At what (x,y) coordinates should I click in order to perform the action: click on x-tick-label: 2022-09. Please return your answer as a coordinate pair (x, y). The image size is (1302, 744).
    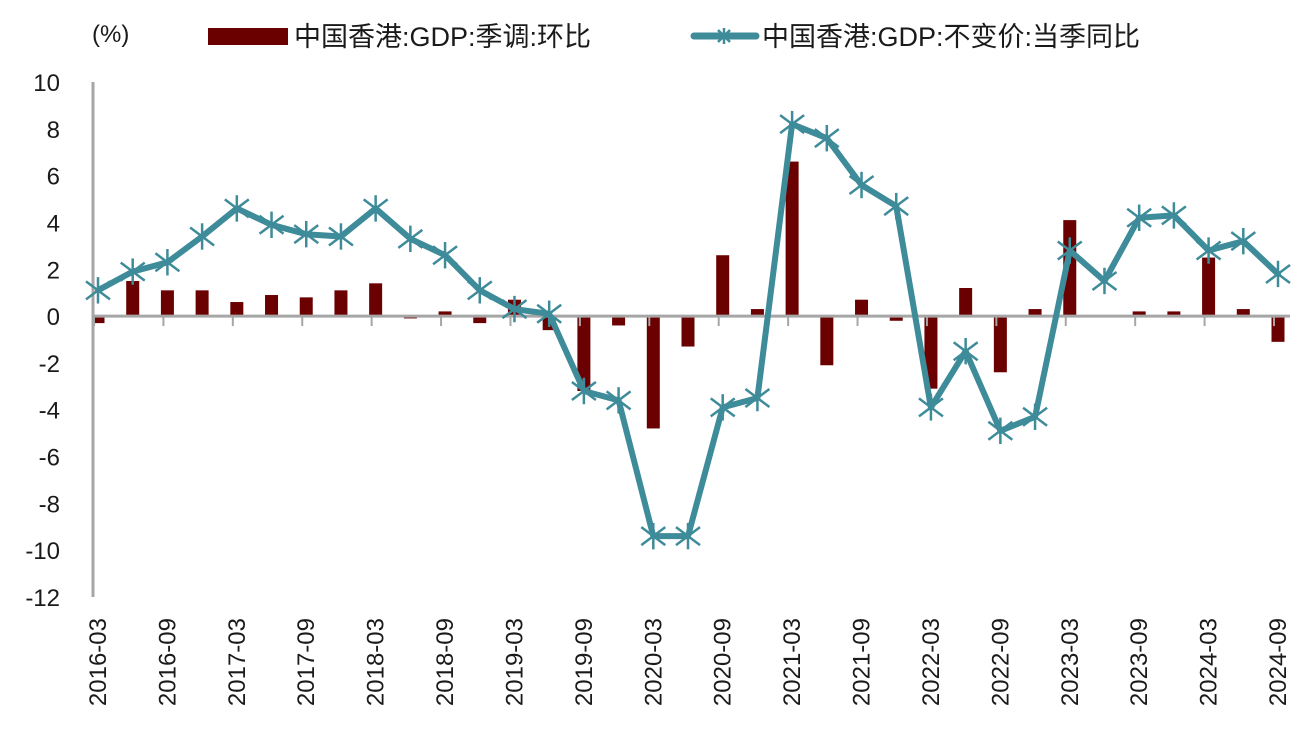
    Looking at the image, I should click on (1000, 662).